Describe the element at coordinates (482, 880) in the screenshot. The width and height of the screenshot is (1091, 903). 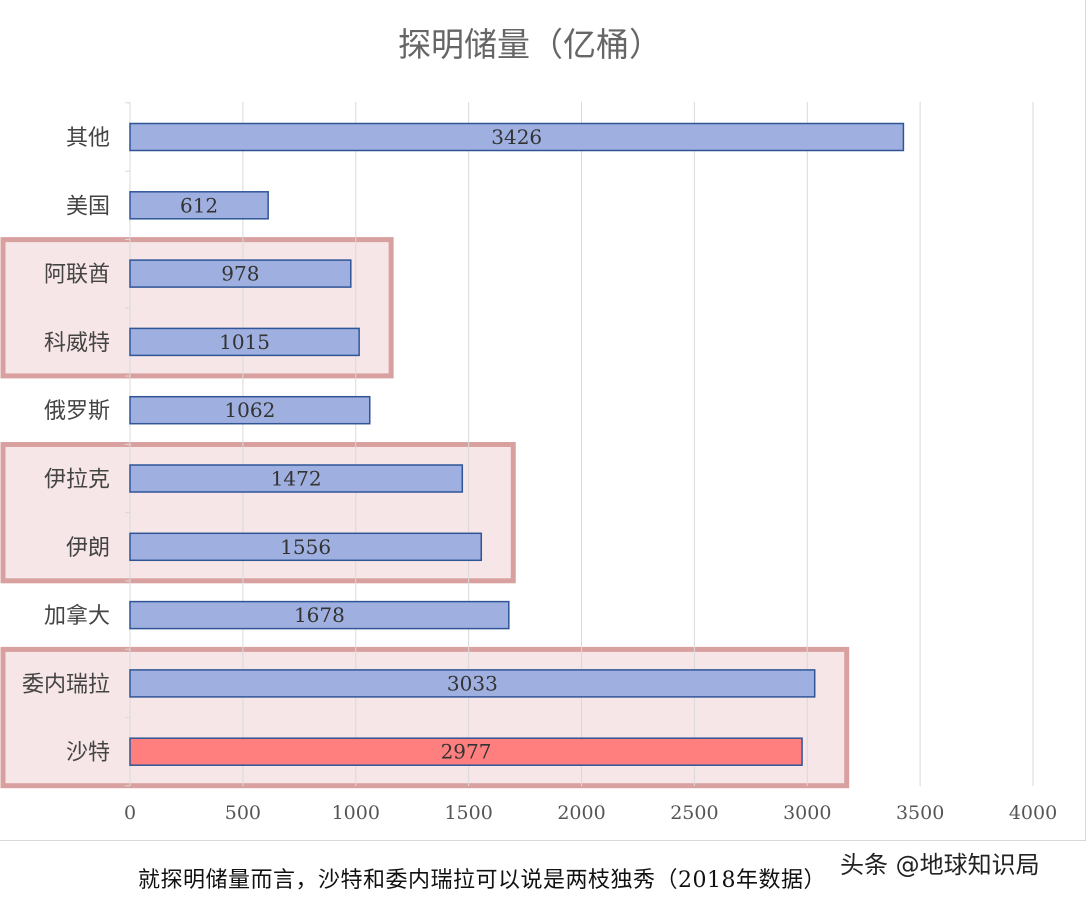
I see `chart-caption: 就探明储量而言，沙特和委内瑞拉可以说是两枝独秀（2018年数据）` at that location.